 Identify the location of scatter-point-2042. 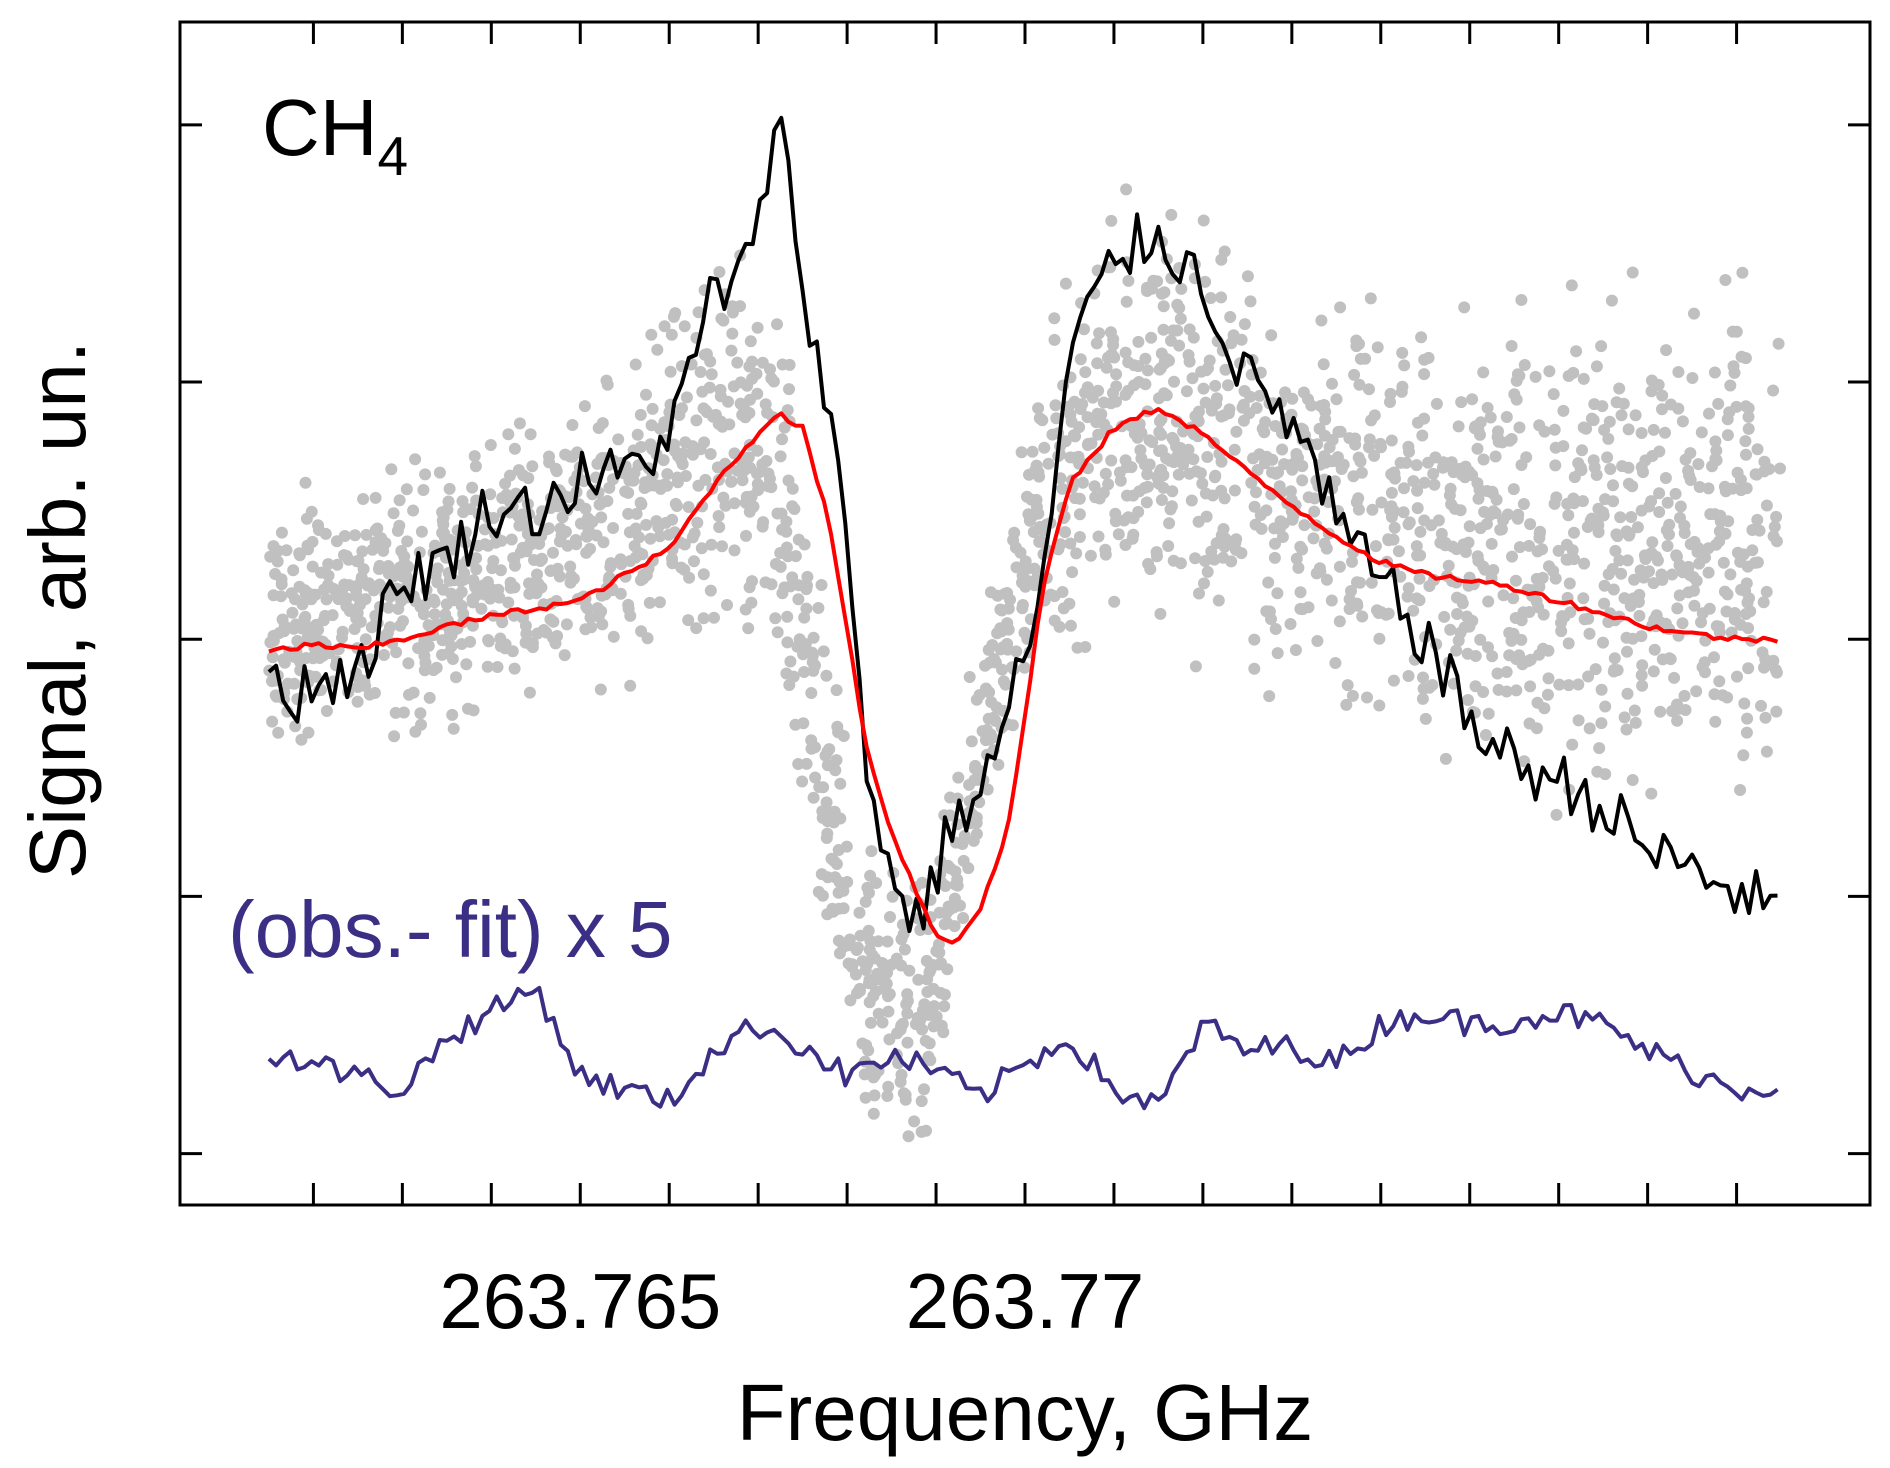
(1539, 537).